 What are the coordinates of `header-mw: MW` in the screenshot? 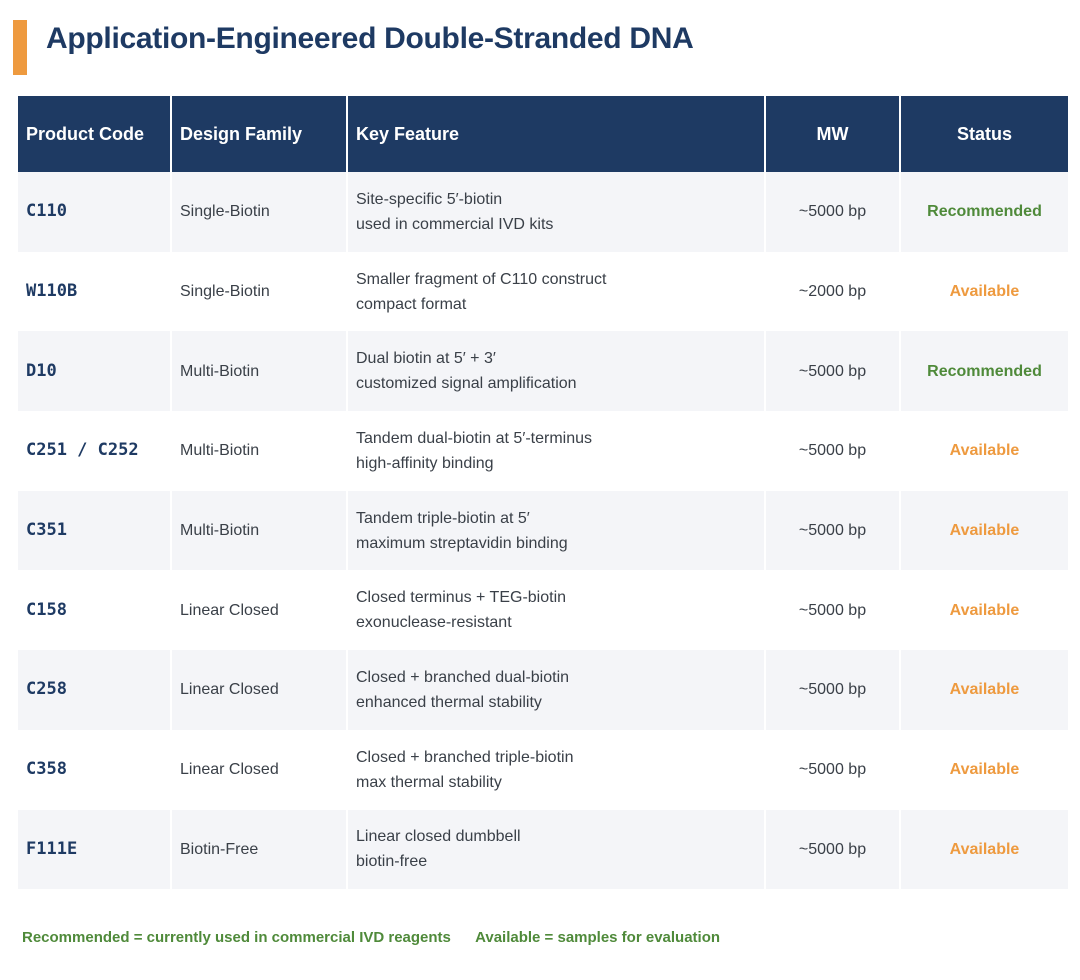 It's located at (832, 134).